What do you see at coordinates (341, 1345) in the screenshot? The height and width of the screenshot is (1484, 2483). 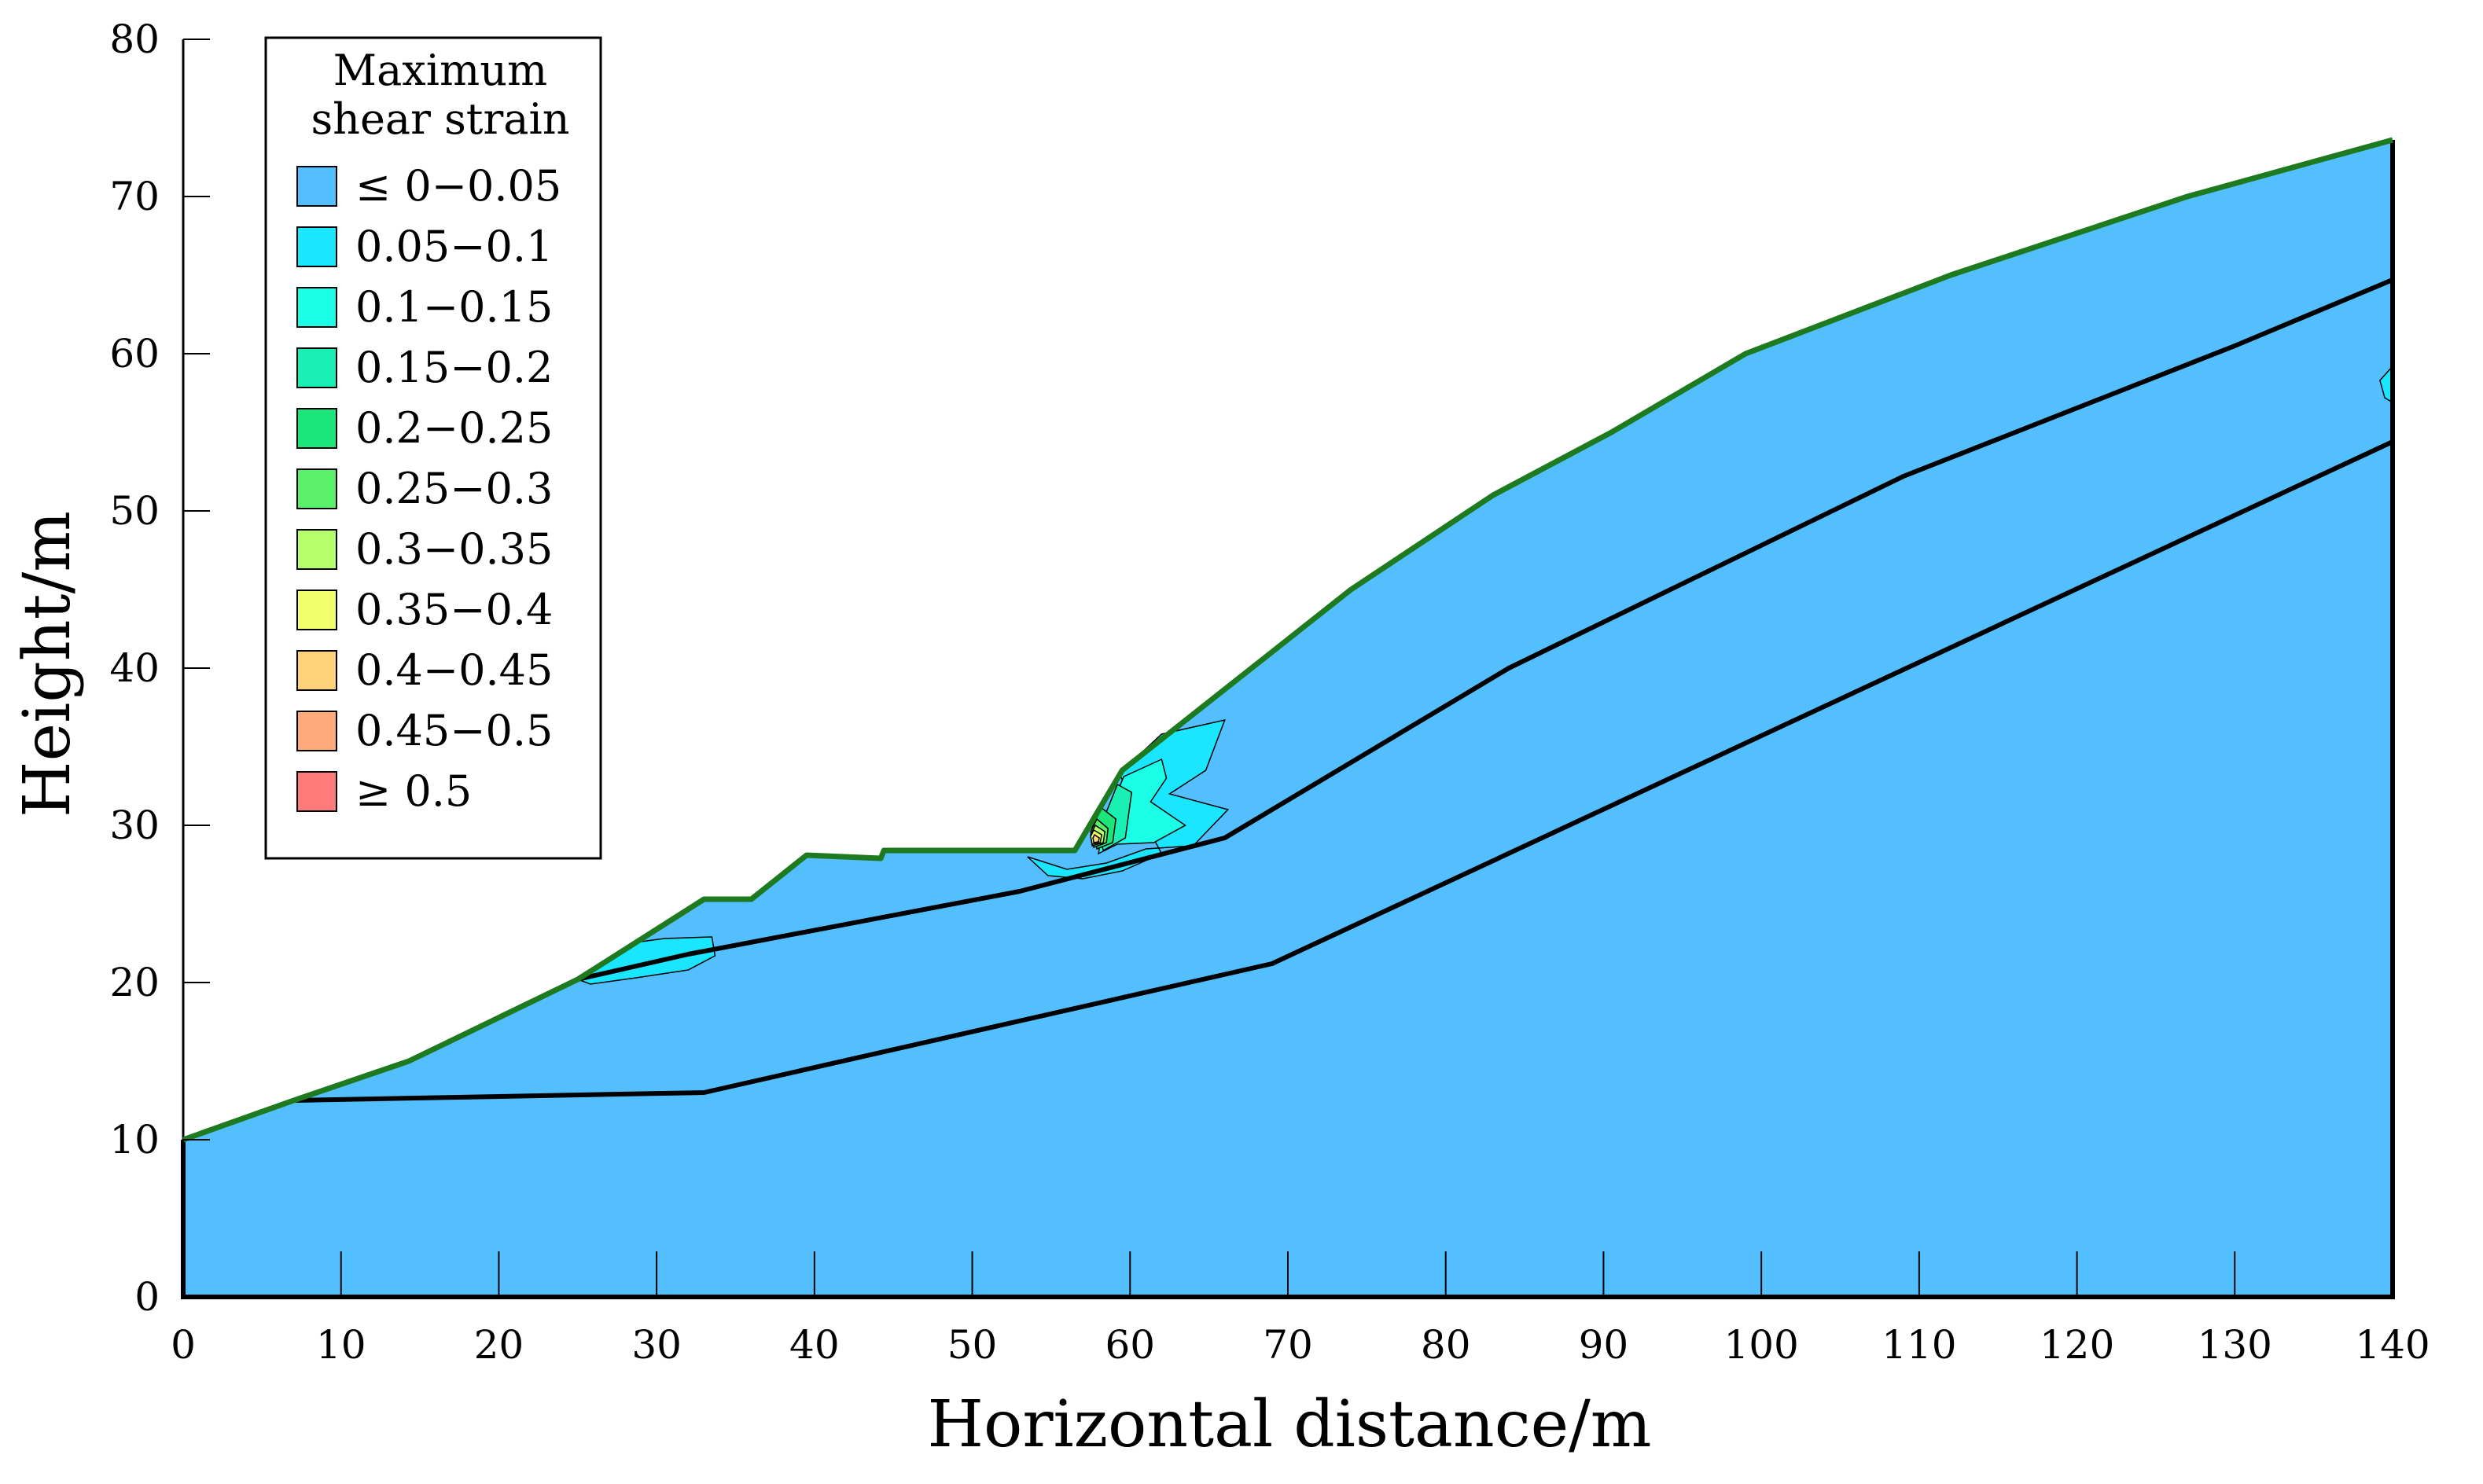 I see `x-tick-label: 10` at bounding box center [341, 1345].